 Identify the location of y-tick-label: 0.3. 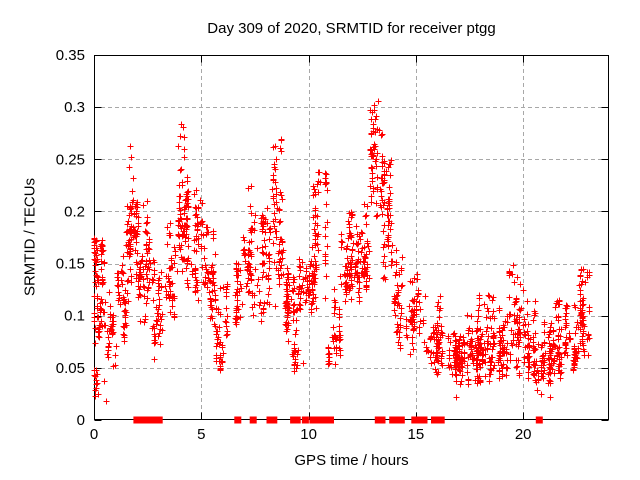
(74, 107).